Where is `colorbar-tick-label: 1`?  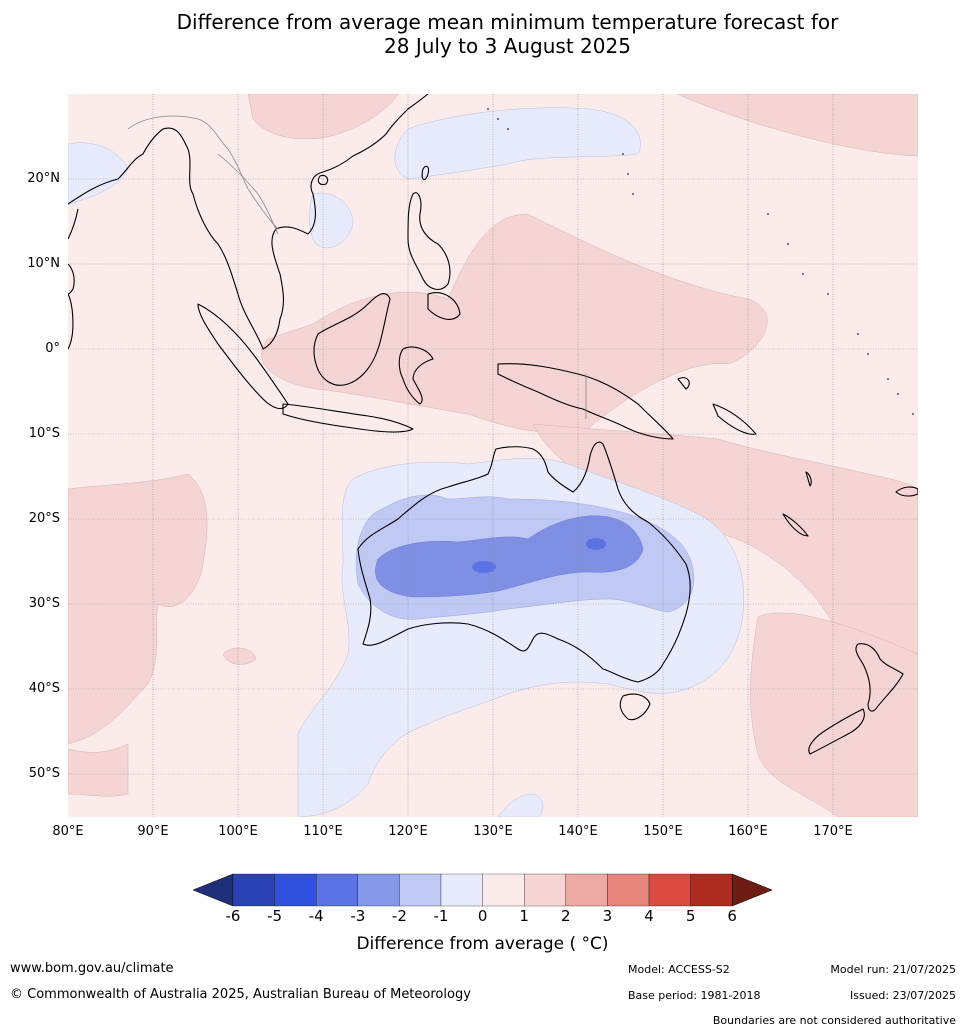 colorbar-tick-label: 1 is located at coordinates (524, 916).